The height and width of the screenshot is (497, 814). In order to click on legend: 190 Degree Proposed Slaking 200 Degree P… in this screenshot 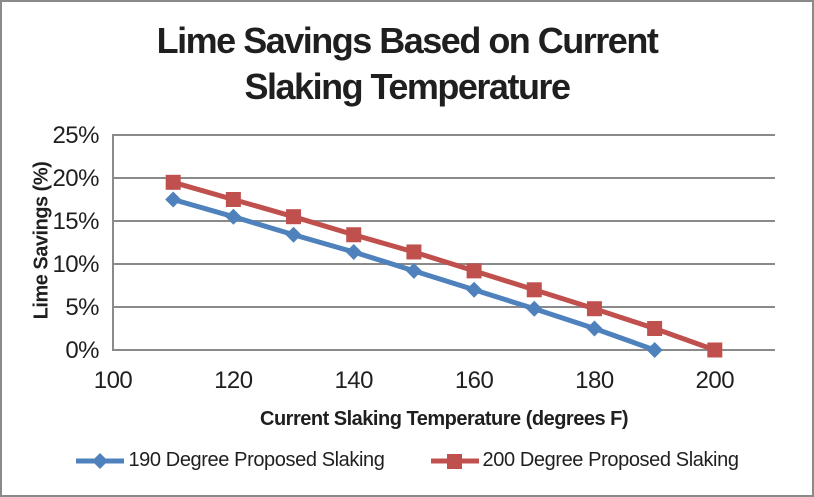, I will do `click(407, 460)`.